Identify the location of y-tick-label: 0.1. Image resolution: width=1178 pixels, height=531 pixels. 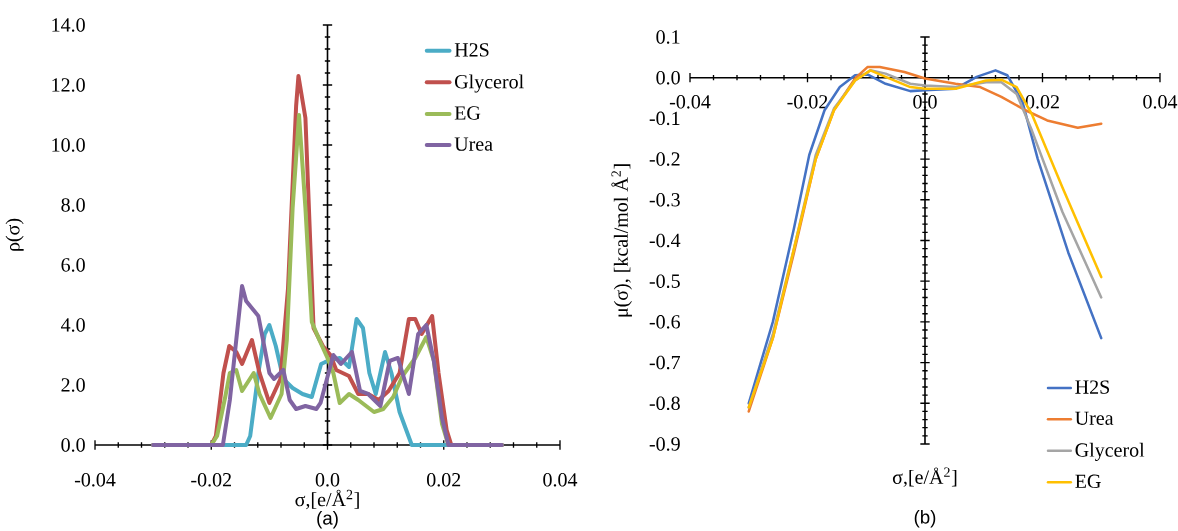
(668, 37).